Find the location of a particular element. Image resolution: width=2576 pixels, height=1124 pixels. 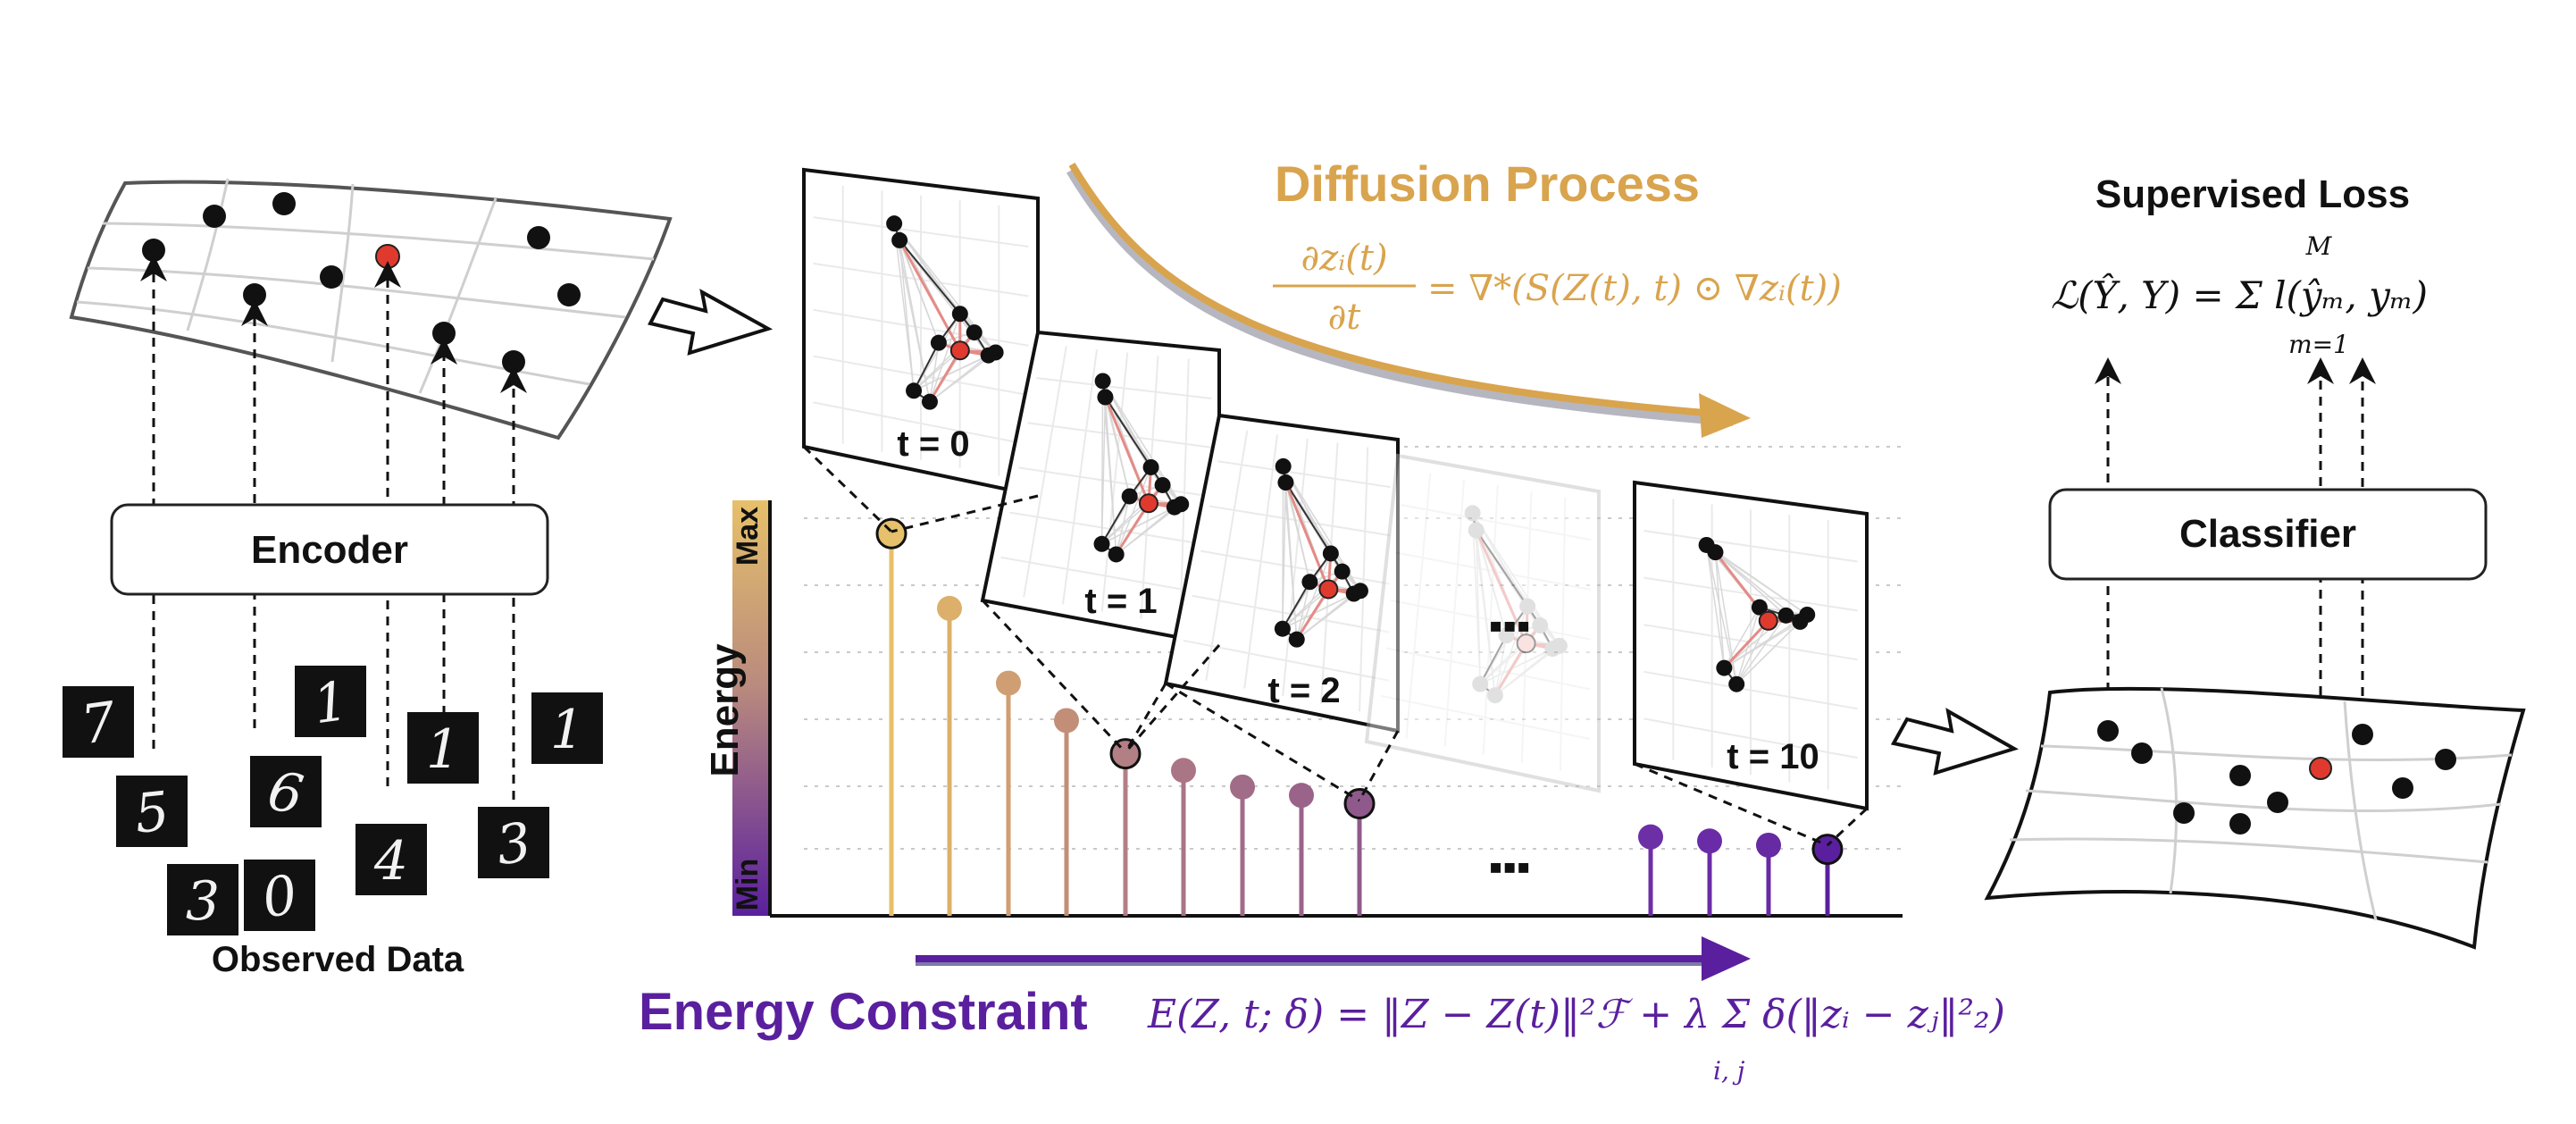

digit-tile: 4 is located at coordinates (391, 859).